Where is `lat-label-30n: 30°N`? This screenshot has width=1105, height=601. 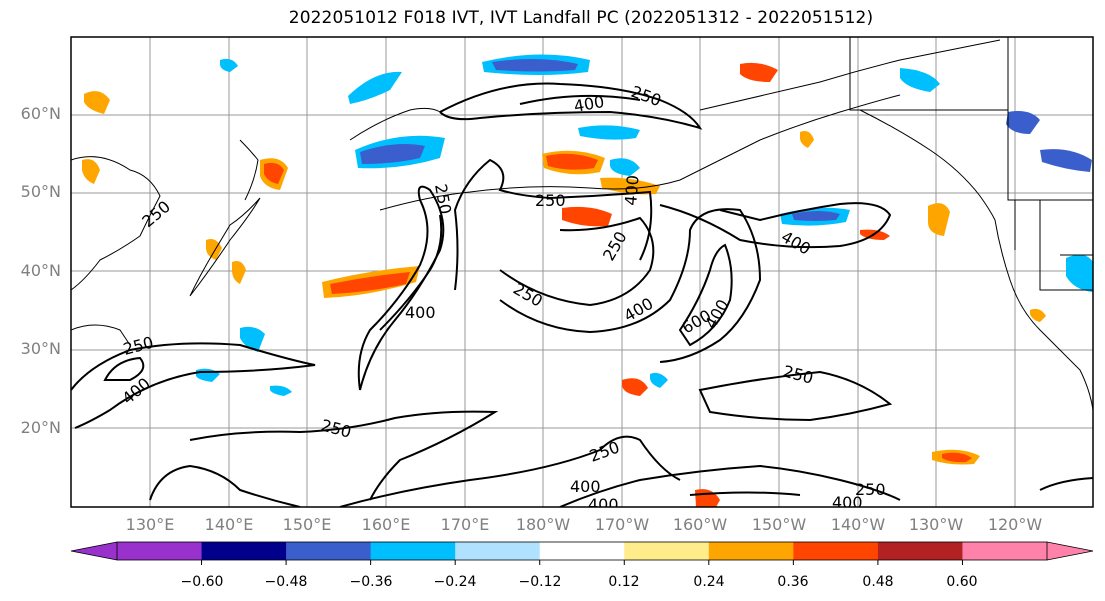 lat-label-30n: 30°N is located at coordinates (40, 348).